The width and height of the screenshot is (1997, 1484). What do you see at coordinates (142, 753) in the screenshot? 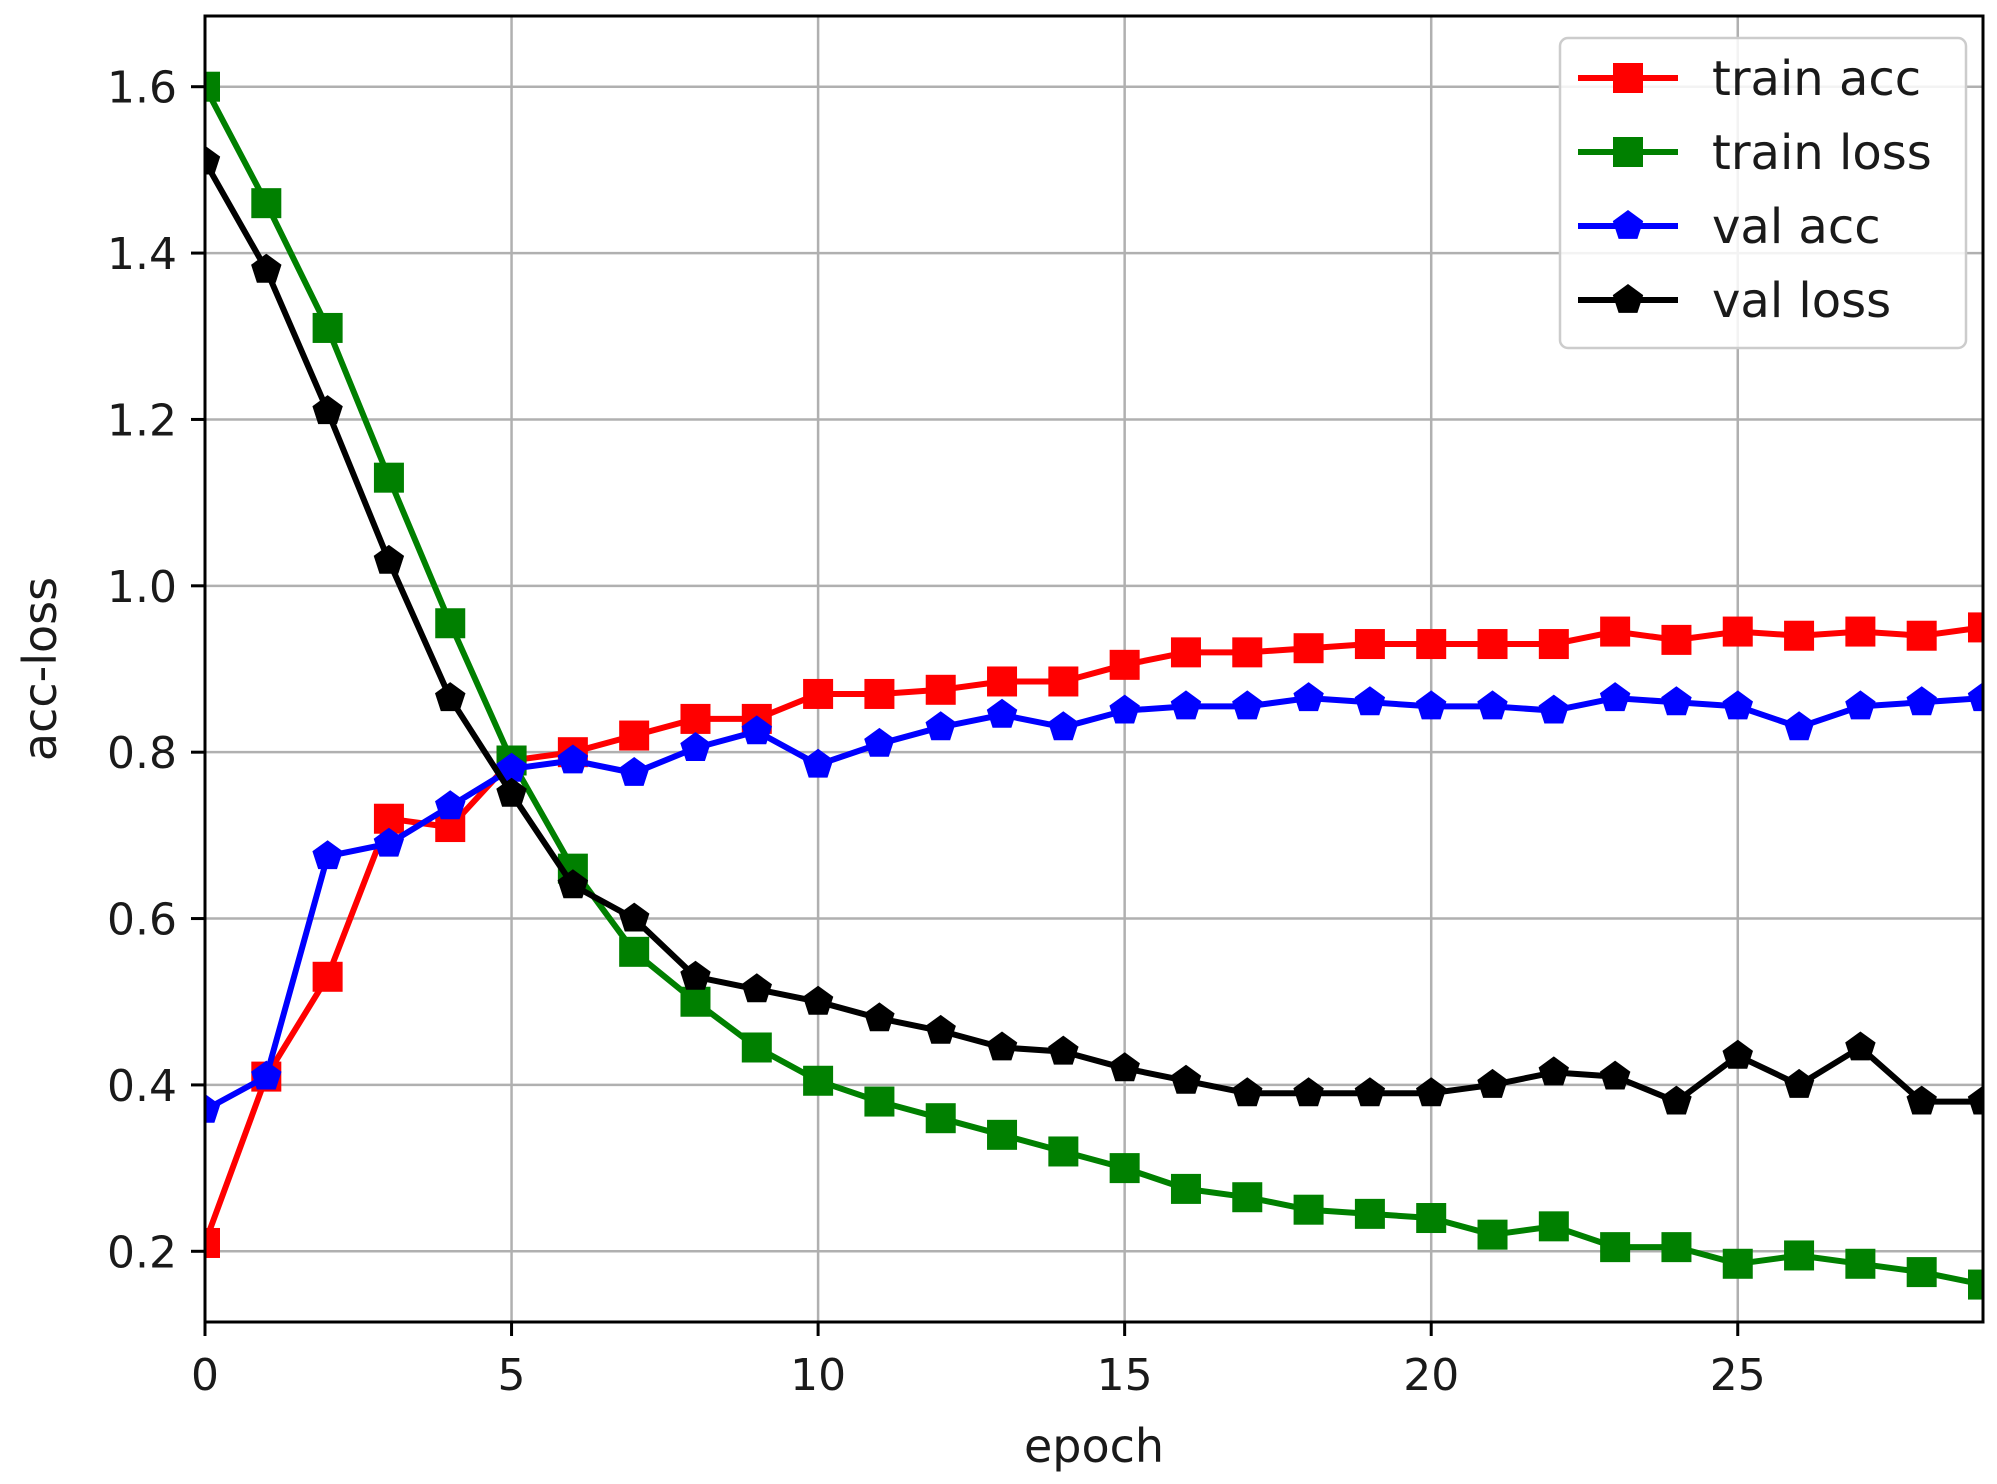
I see `y-tick-label: 0.8` at bounding box center [142, 753].